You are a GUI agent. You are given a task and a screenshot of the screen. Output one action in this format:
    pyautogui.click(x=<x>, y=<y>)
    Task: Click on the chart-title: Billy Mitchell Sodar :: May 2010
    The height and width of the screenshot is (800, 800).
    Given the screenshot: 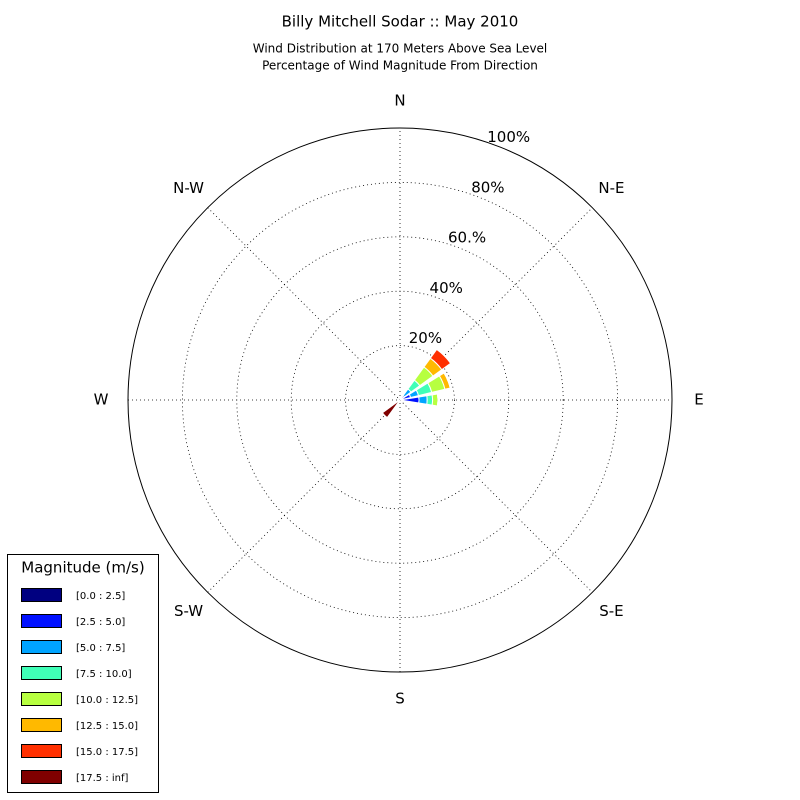 What is the action you would take?
    pyautogui.click(x=400, y=22)
    